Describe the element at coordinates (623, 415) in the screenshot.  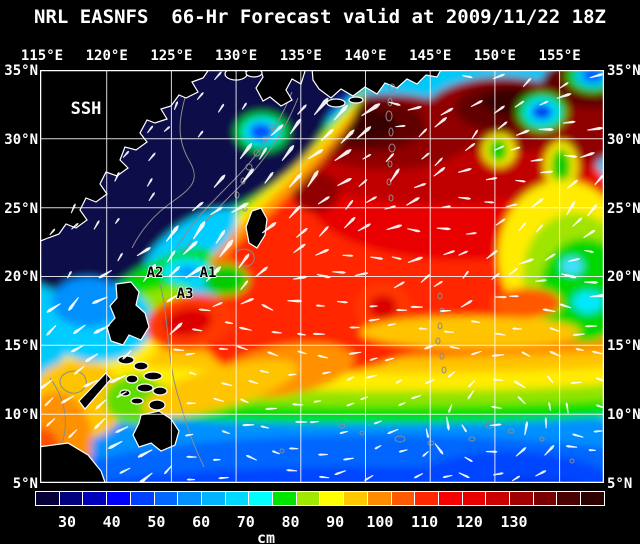
I see `lat-tick: 10°N` at that location.